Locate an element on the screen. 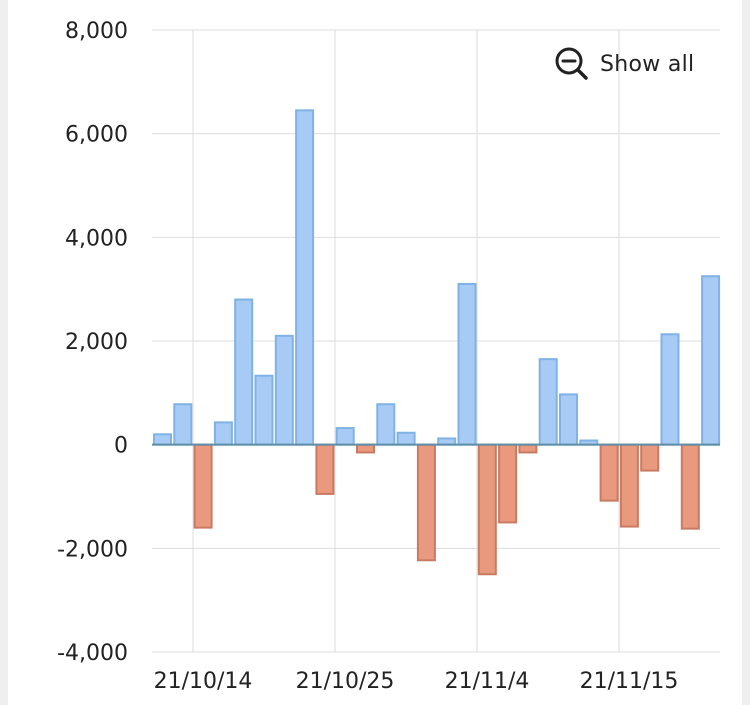  y-tick-label: 8,000 is located at coordinates (96, 31).